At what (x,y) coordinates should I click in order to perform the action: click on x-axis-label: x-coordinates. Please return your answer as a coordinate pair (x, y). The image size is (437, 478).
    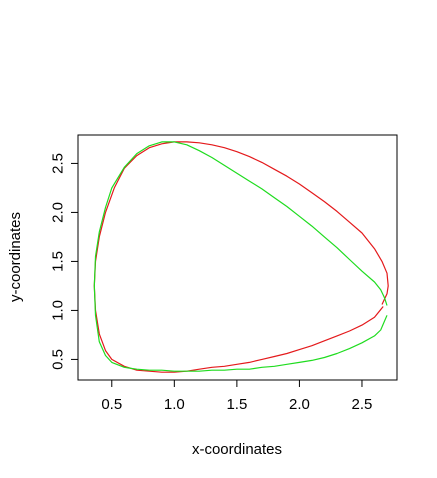
    Looking at the image, I should click on (237, 449).